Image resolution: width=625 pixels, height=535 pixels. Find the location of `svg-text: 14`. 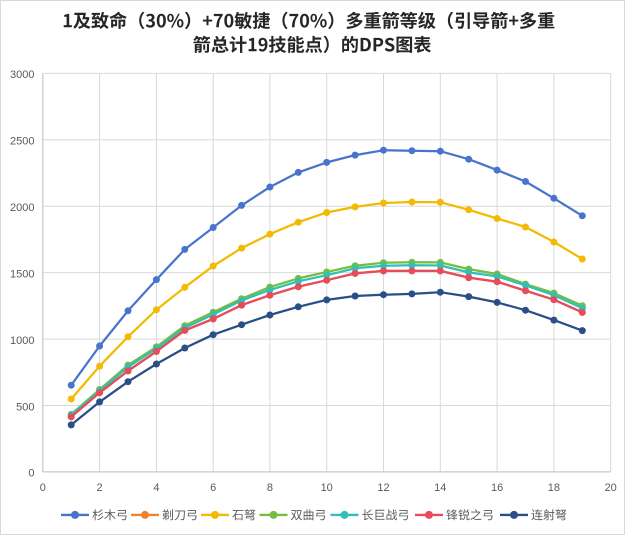

svg-text: 14 is located at coordinates (440, 488).